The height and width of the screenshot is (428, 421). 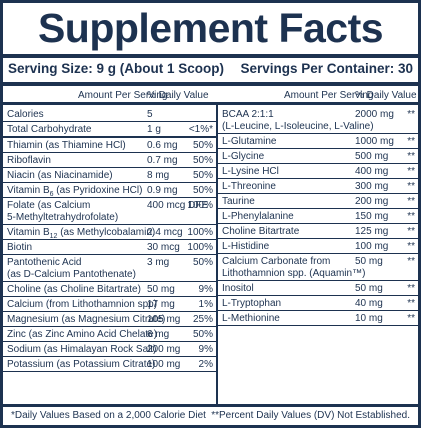 What do you see at coordinates (158, 175) in the screenshot?
I see `nutrient-amount: 8 mg` at bounding box center [158, 175].